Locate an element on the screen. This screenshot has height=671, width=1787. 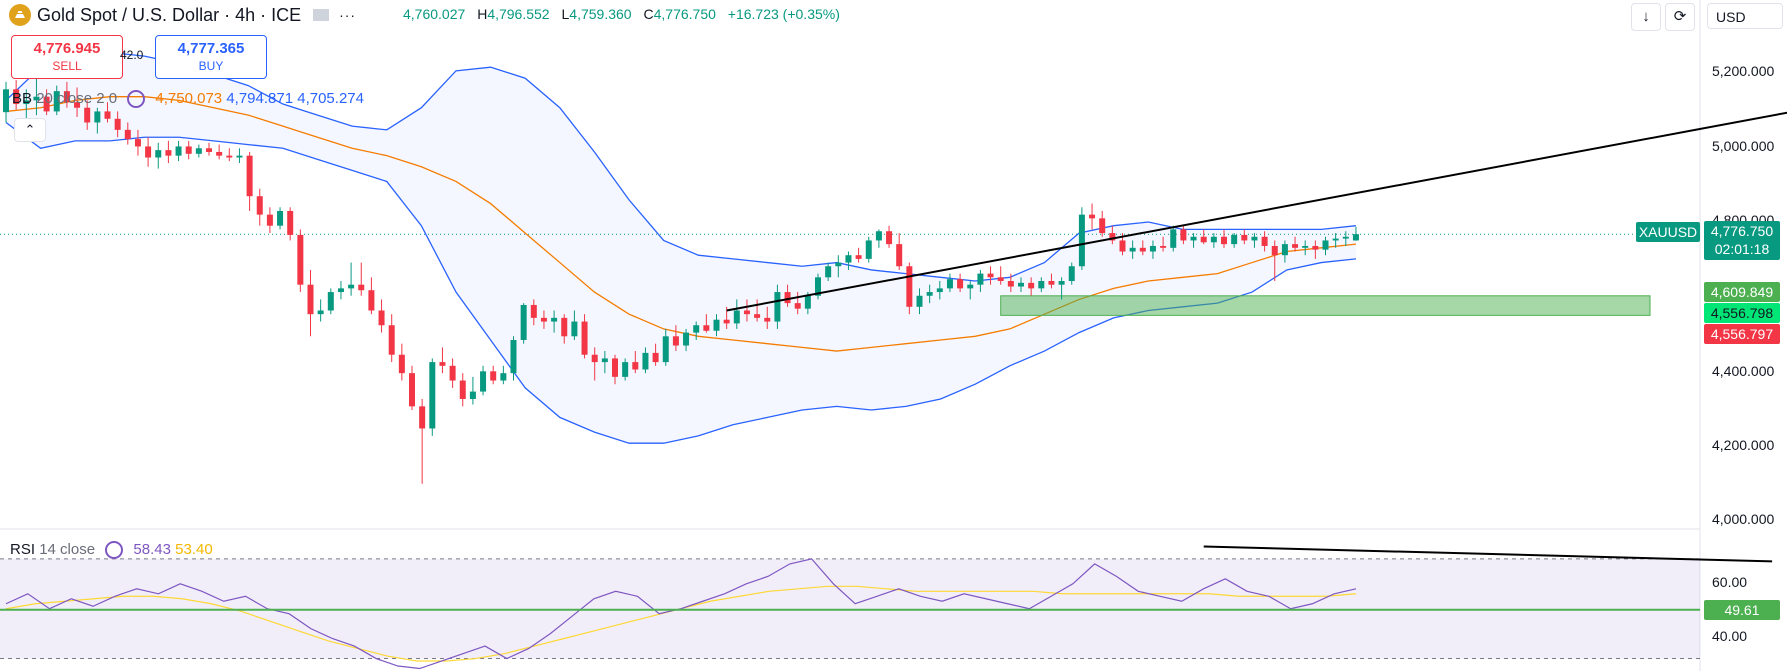
buy-button: 4,777.365 BUY is located at coordinates (211, 57).